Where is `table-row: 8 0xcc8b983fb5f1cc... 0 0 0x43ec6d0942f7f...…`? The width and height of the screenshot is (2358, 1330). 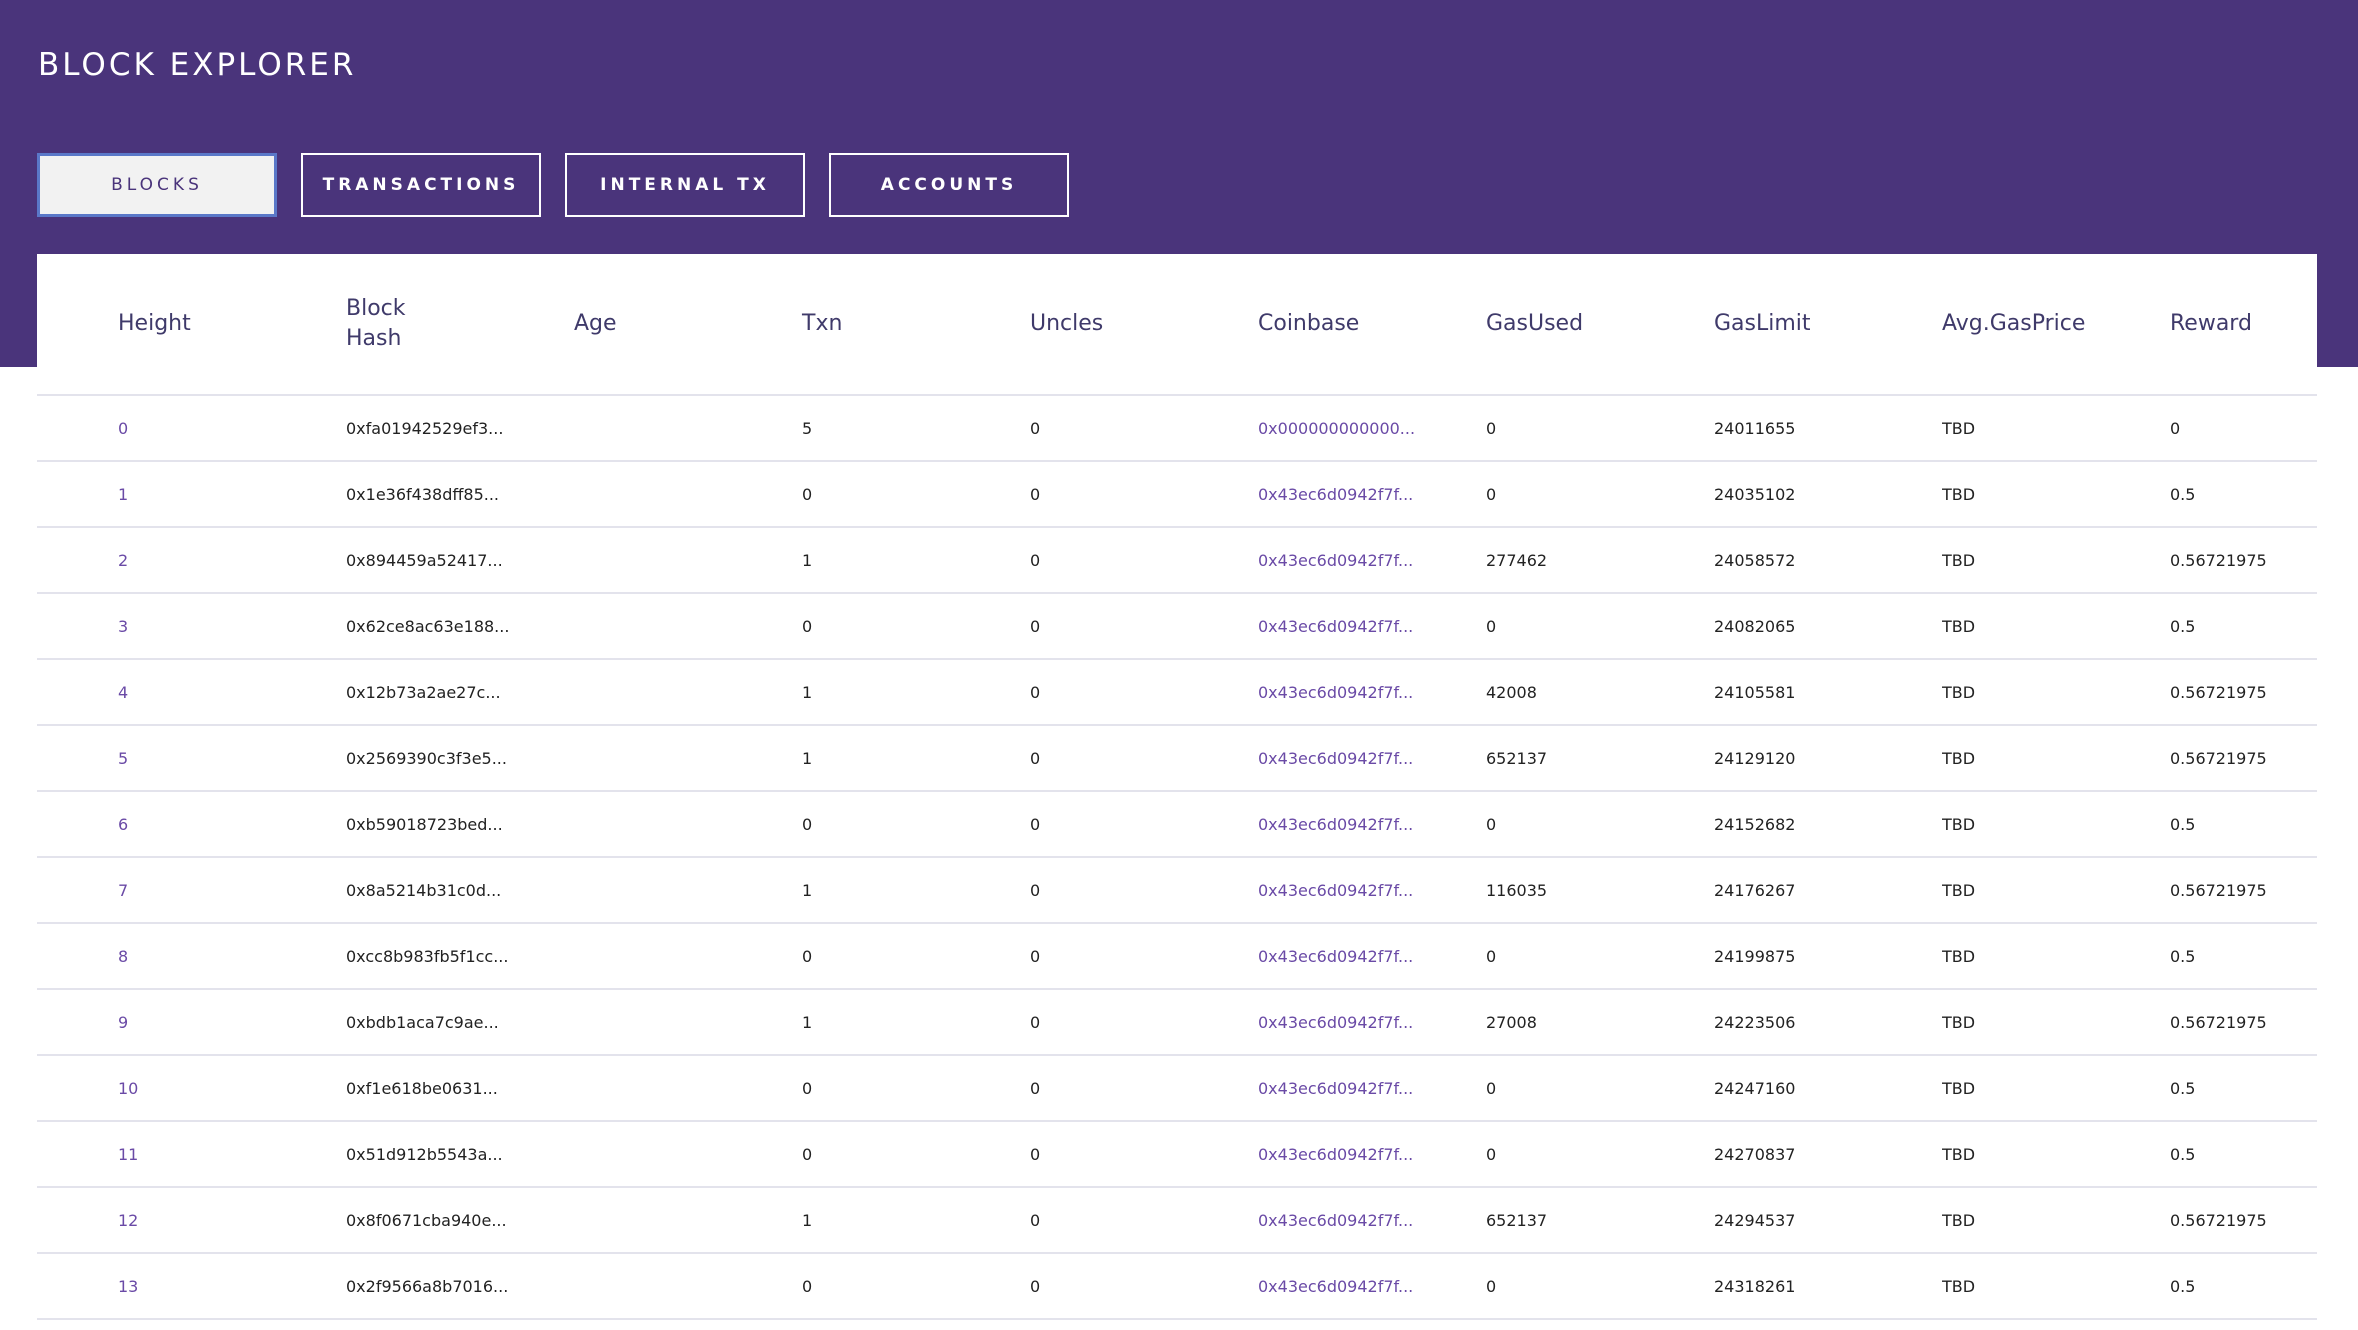 table-row: 8 0xcc8b983fb5f1cc... 0 0 0x43ec6d0942f7f...… is located at coordinates (1177, 956).